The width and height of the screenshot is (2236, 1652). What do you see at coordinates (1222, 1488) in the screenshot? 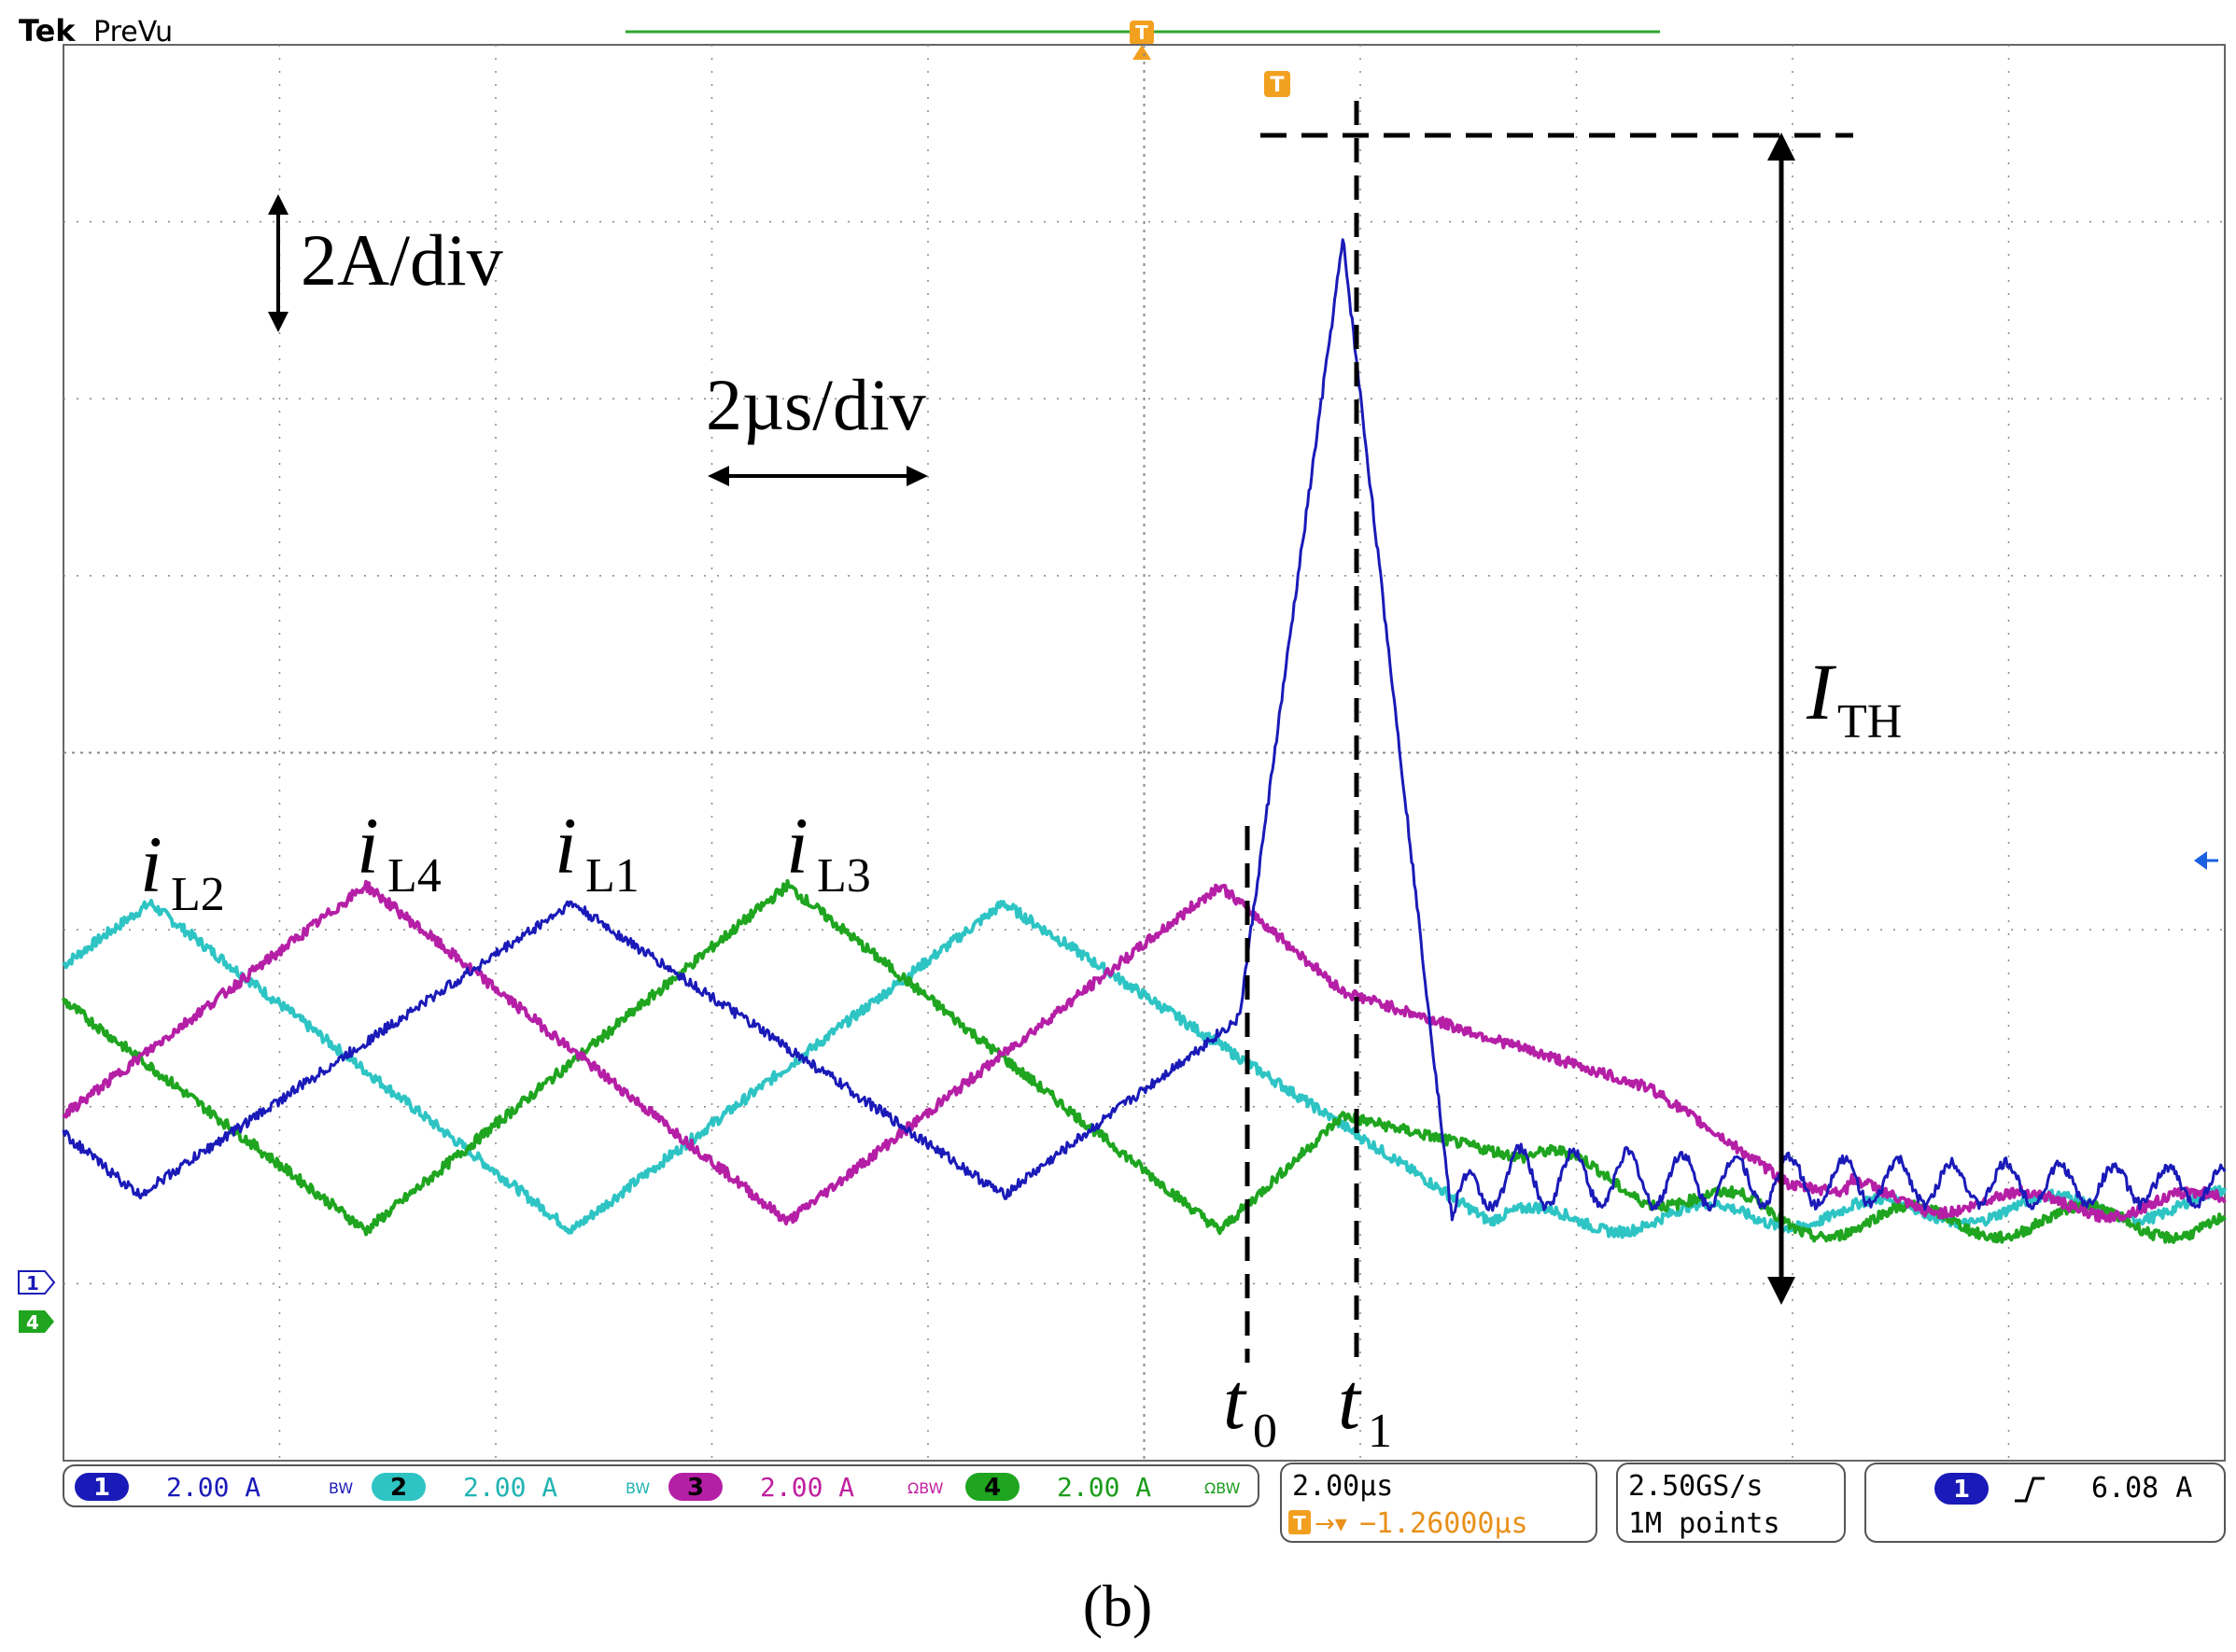
I see `channel-4-flags: ΩBW` at bounding box center [1222, 1488].